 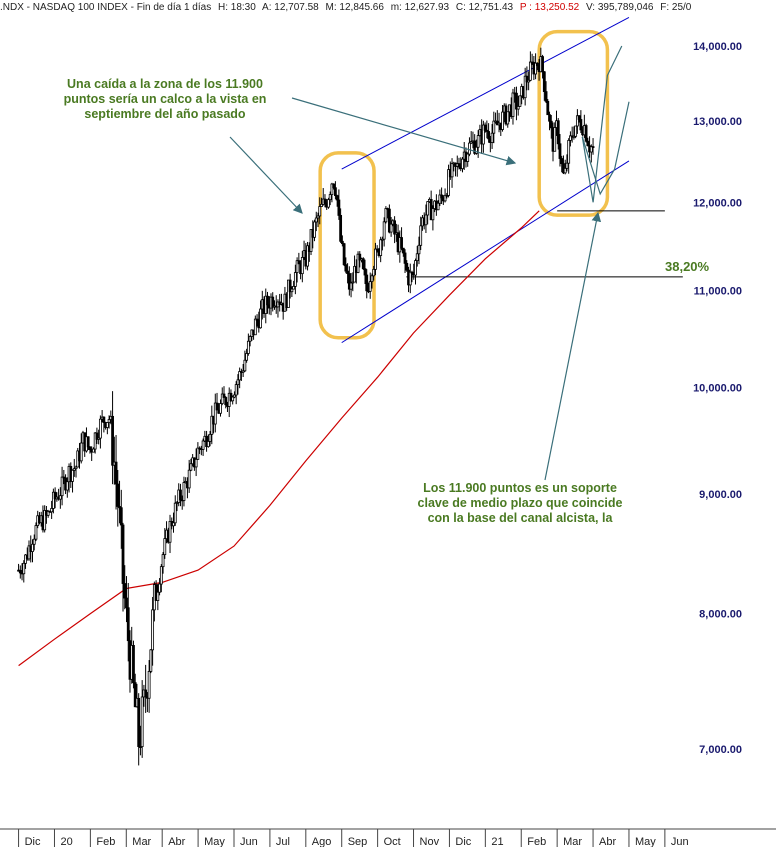 I want to click on header-close: C: 12,751.43, so click(x=484, y=7).